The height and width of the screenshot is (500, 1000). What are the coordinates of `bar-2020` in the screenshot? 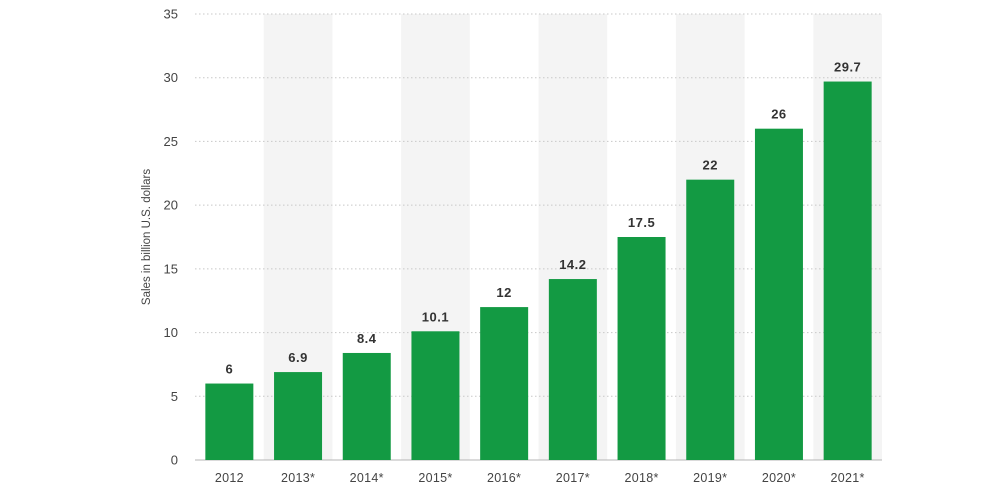 It's located at (778, 294).